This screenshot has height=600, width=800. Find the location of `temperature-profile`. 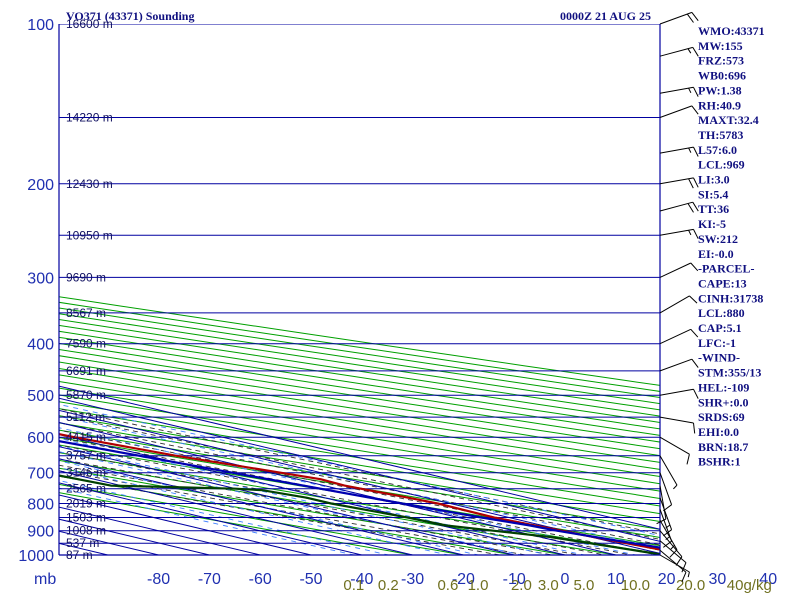

temperature-profile is located at coordinates (359, 491).